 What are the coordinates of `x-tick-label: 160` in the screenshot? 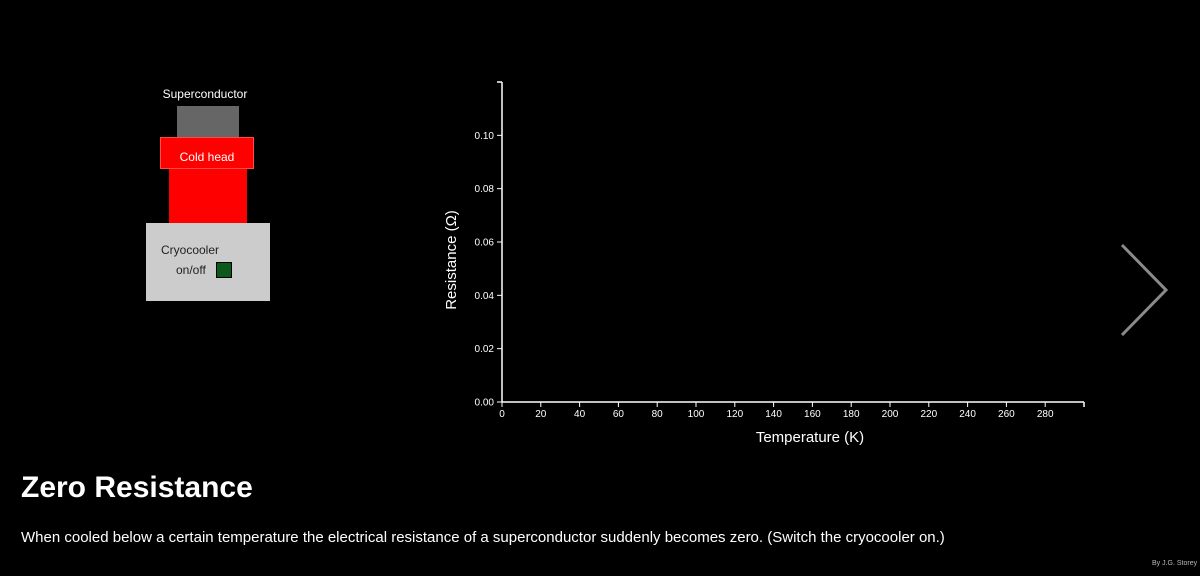 It's located at (812, 414).